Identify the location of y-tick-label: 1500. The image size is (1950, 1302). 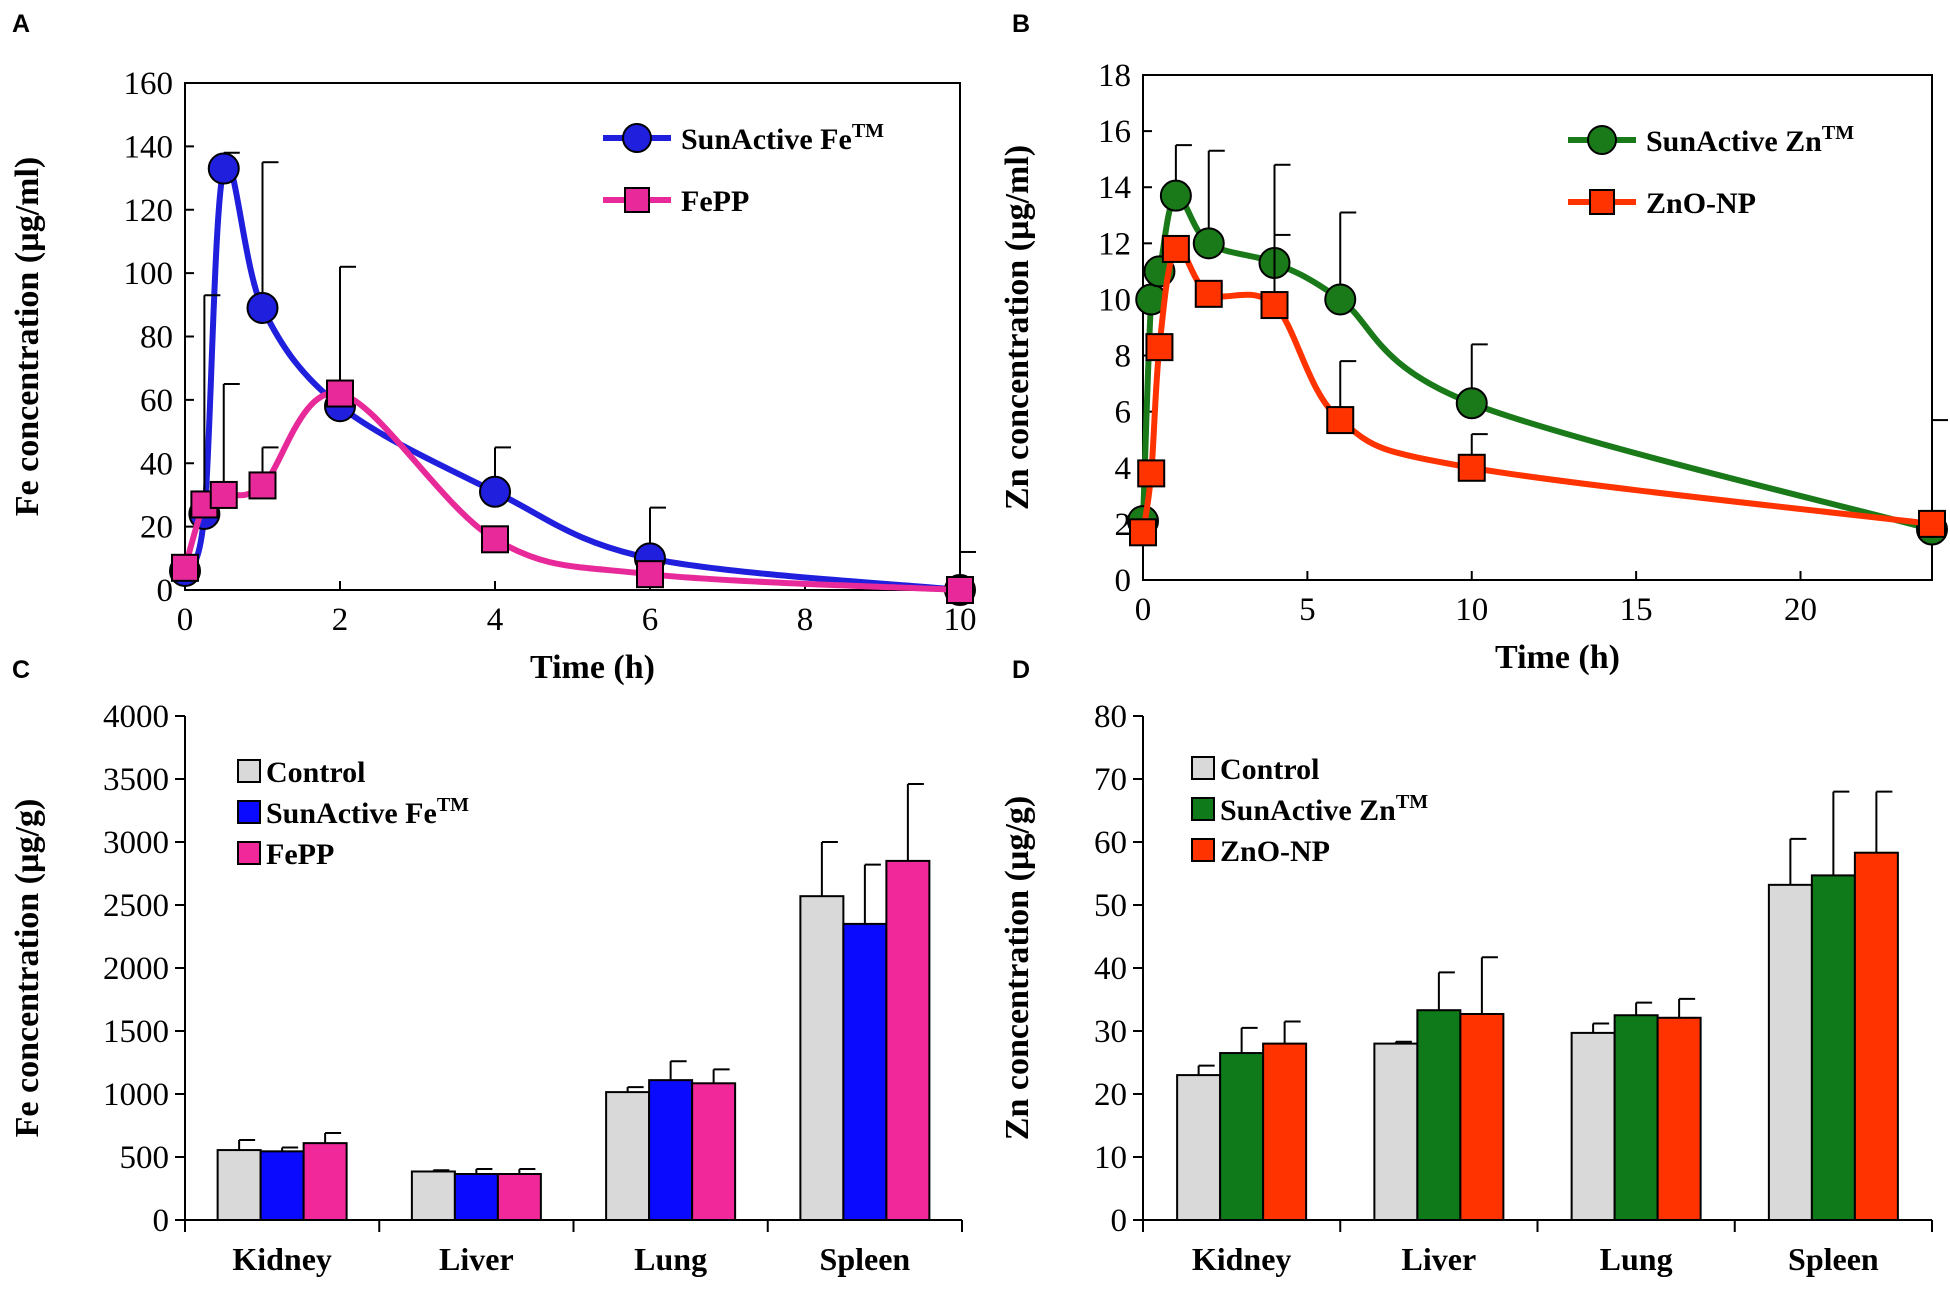
(136, 1032).